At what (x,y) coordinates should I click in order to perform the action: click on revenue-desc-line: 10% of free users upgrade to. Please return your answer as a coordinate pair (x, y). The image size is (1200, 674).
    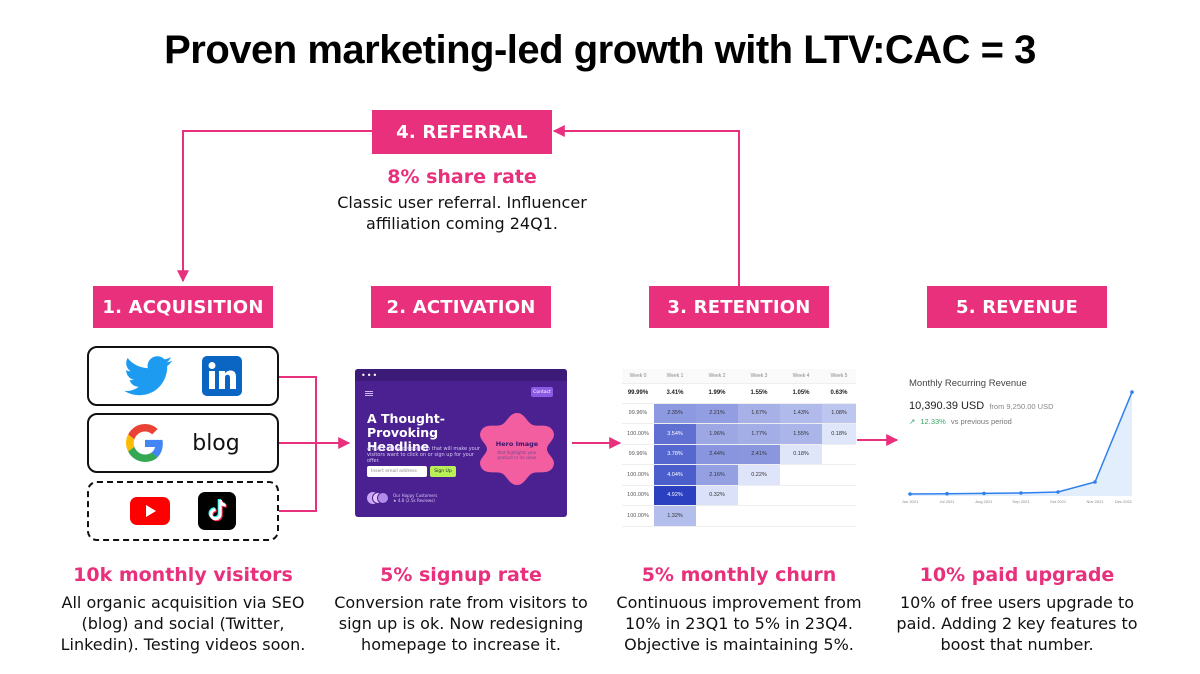
    Looking at the image, I should click on (1017, 602).